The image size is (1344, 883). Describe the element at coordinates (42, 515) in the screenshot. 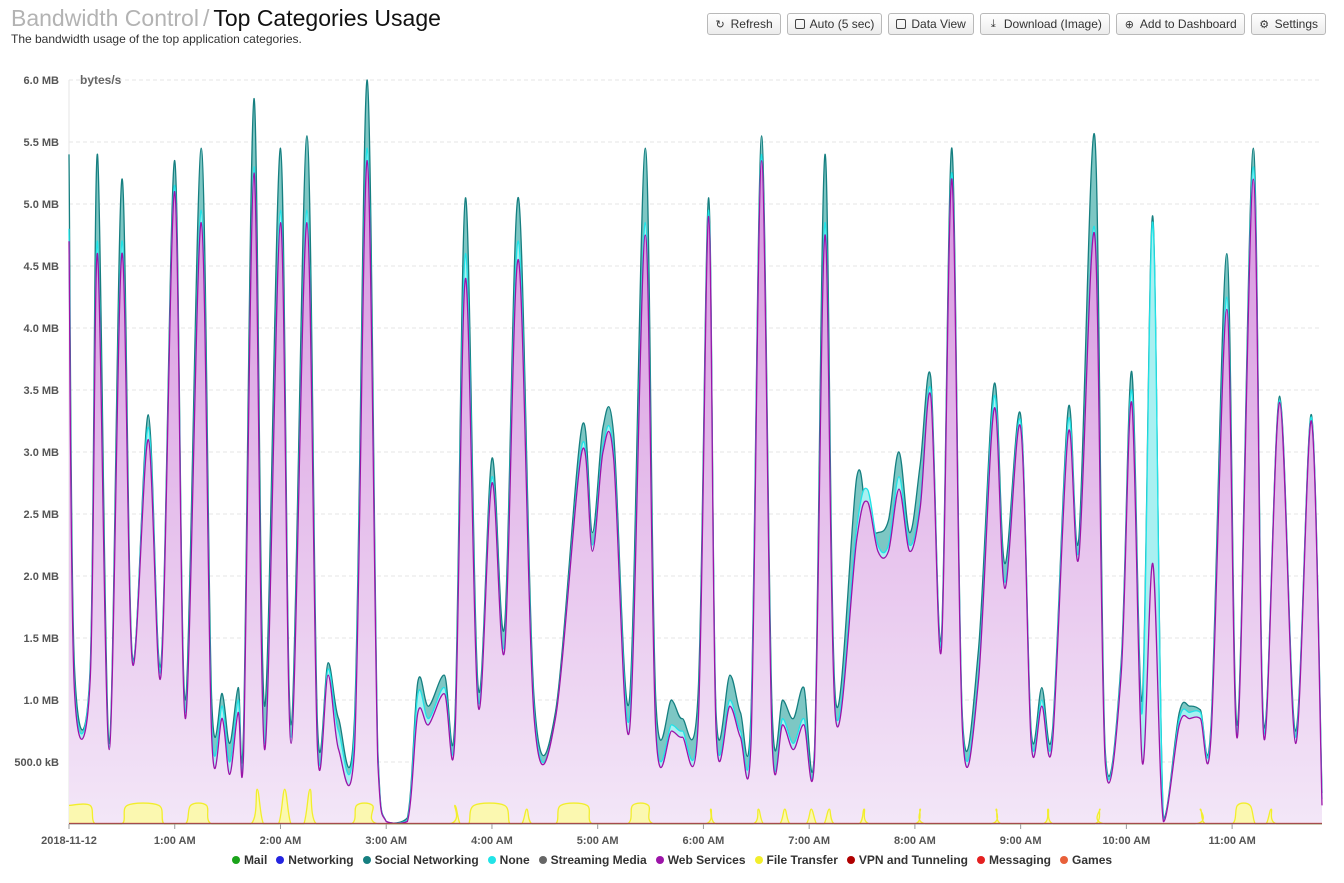

I see `y-tick-label: 2.5 MB` at that location.